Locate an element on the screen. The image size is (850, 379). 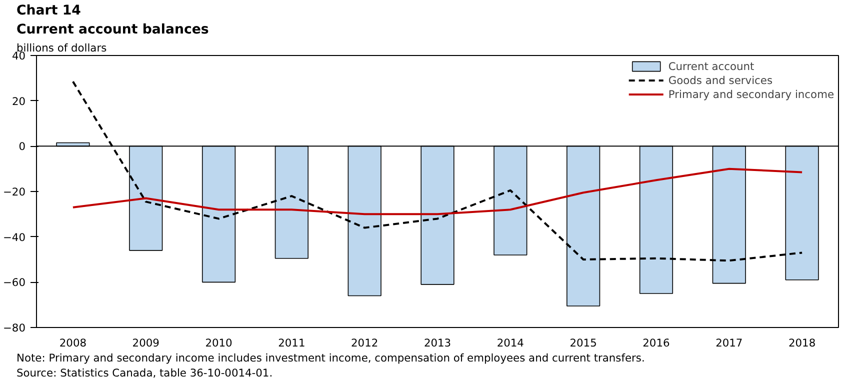
chart-title: Chart 14 is located at coordinates (48, 11).